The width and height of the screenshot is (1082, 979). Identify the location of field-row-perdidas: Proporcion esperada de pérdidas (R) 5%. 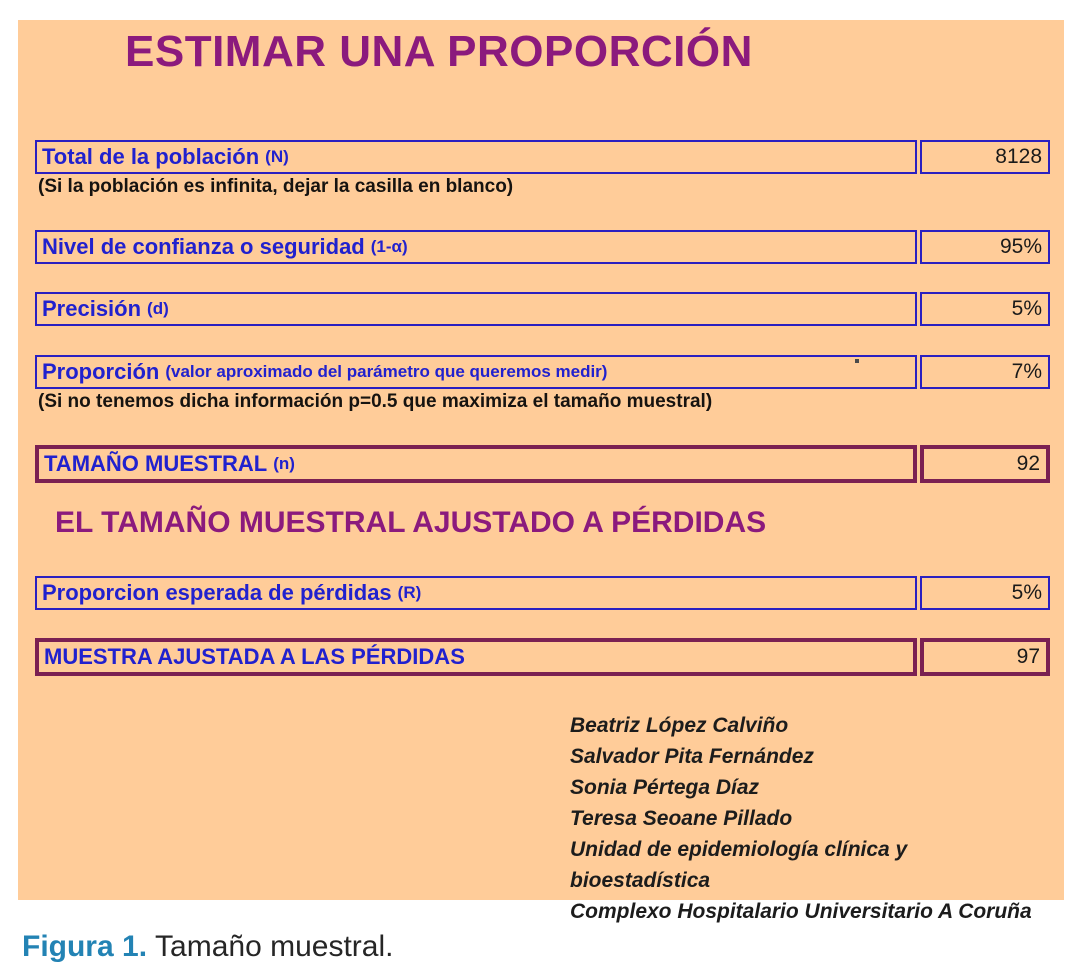
(542, 593).